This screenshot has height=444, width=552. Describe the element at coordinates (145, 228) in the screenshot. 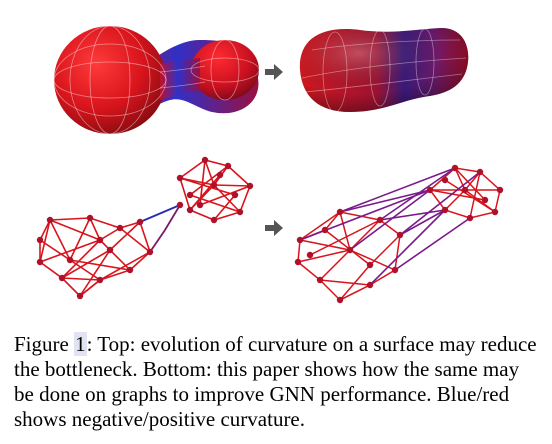

I see `graph-before` at that location.